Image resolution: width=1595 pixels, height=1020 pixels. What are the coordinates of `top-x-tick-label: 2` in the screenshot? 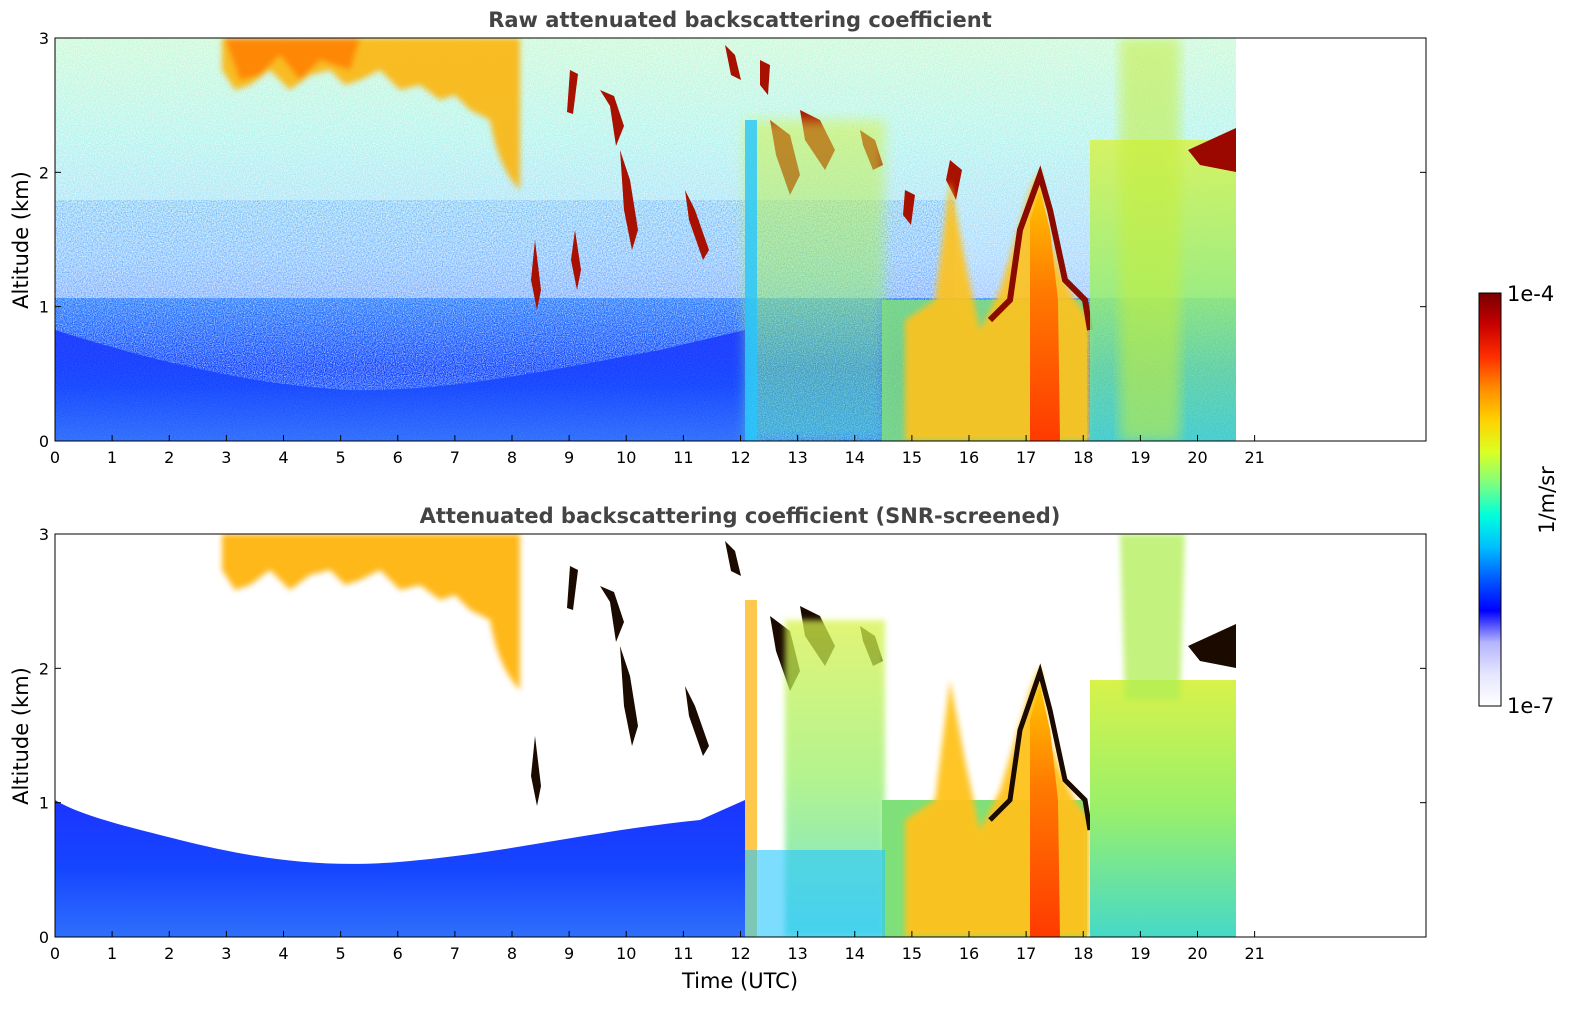 It's located at (169, 457).